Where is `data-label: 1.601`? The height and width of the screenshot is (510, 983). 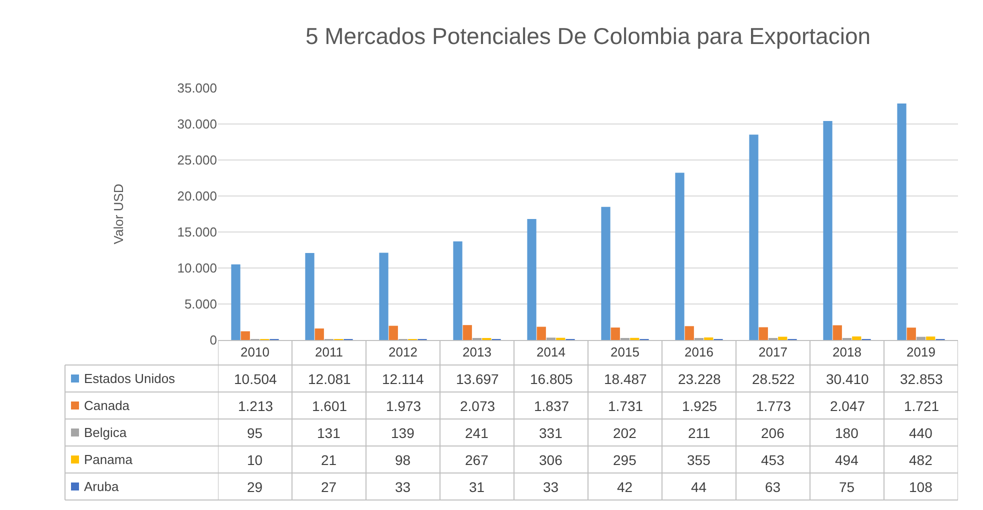 data-label: 1.601 is located at coordinates (330, 406).